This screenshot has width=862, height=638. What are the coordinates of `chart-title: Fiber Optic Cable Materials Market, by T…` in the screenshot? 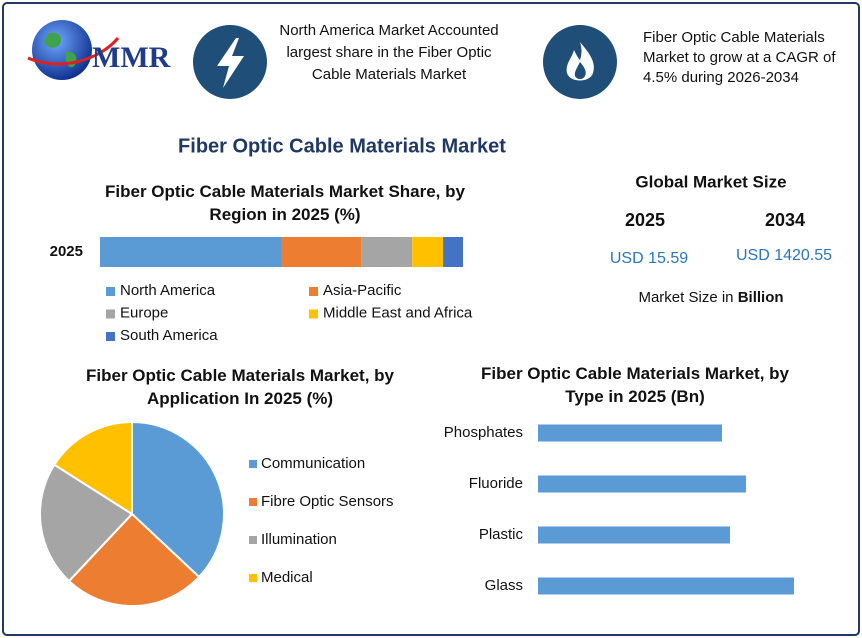 It's located at (635, 385).